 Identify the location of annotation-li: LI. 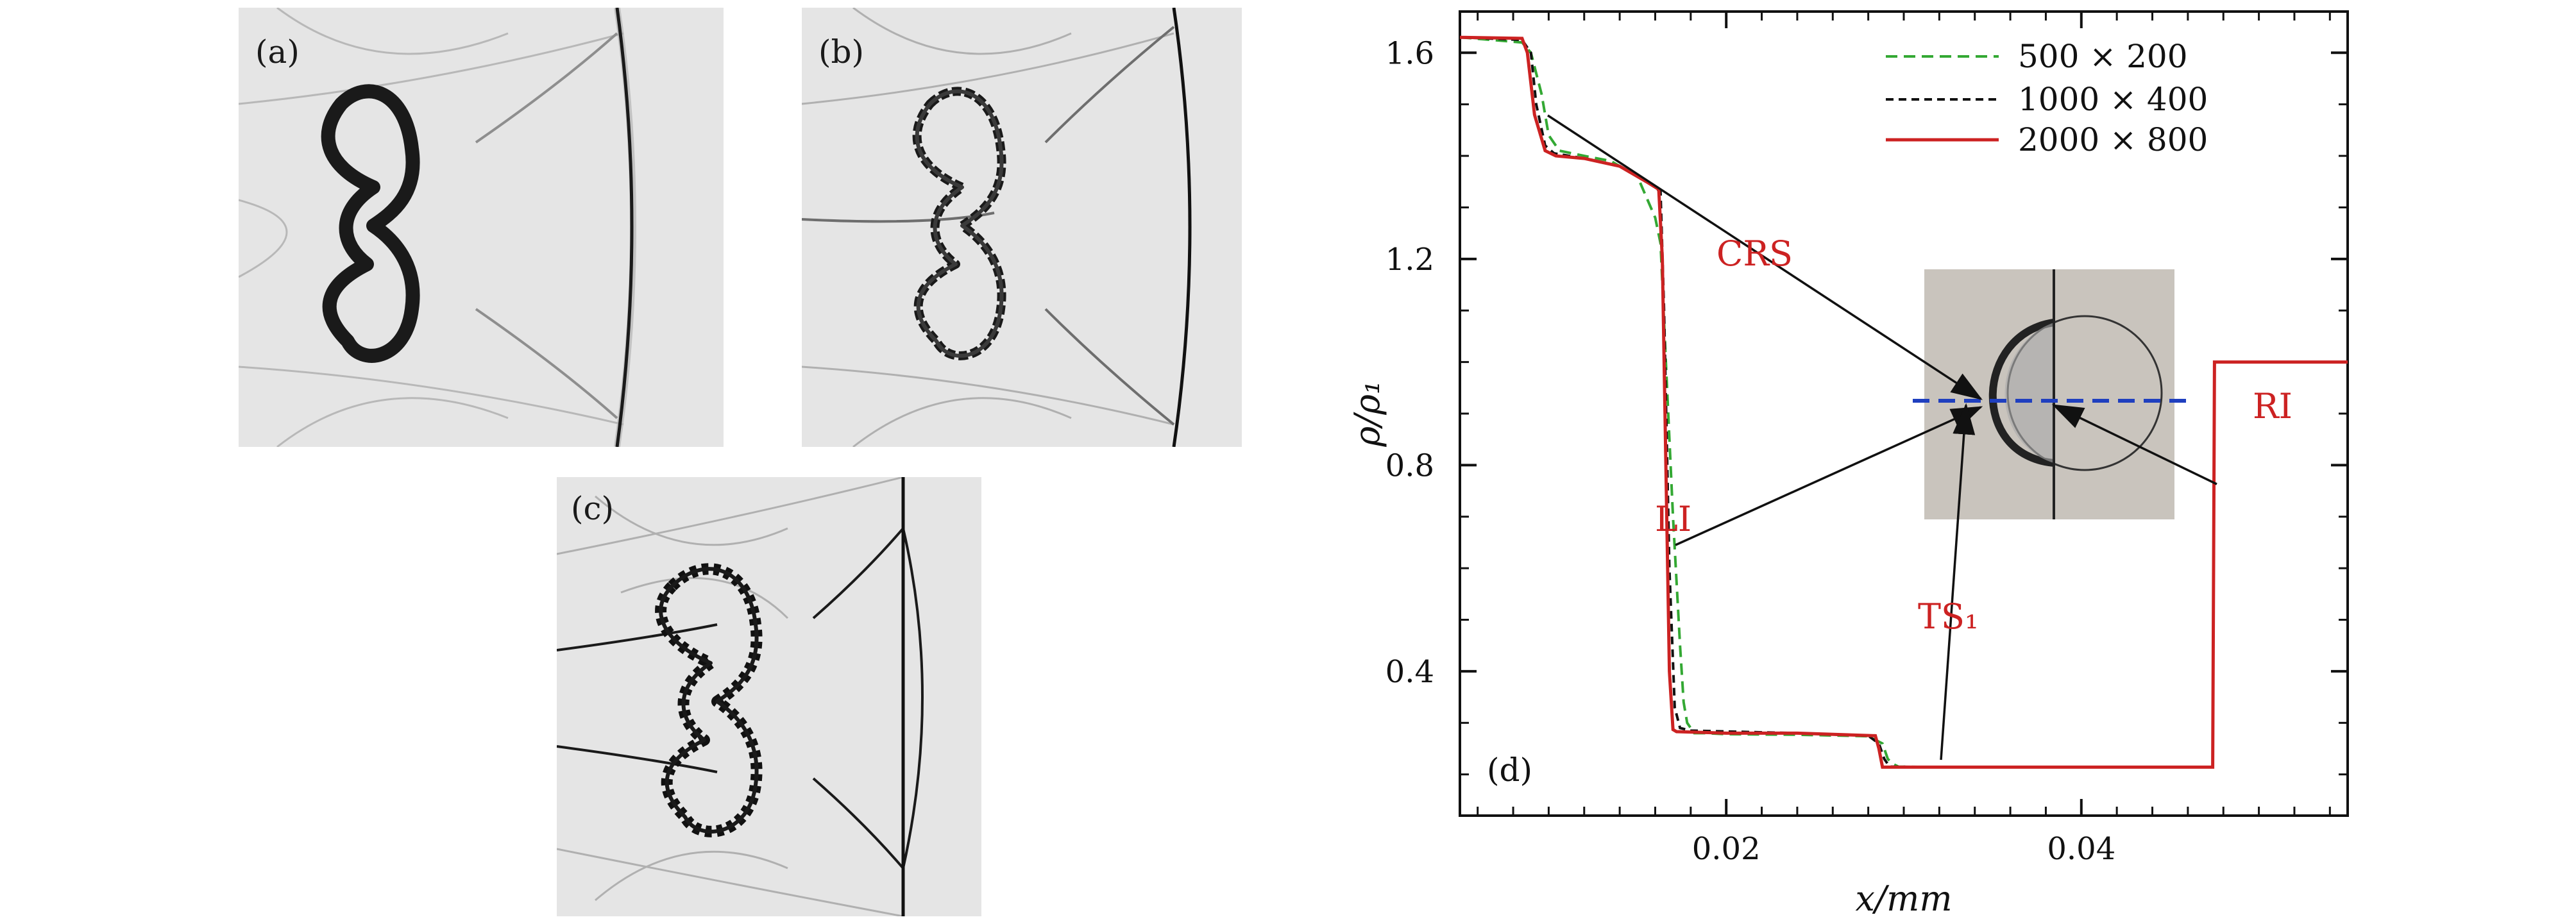
(1673, 519).